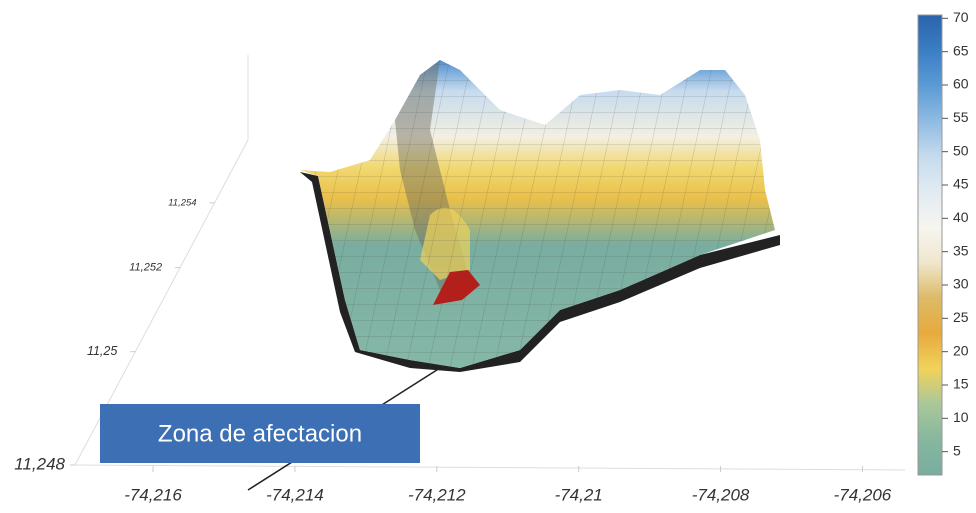 The width and height of the screenshot is (976, 513). Describe the element at coordinates (961, 150) in the screenshot. I see `colorbar-tick-label: 50` at that location.